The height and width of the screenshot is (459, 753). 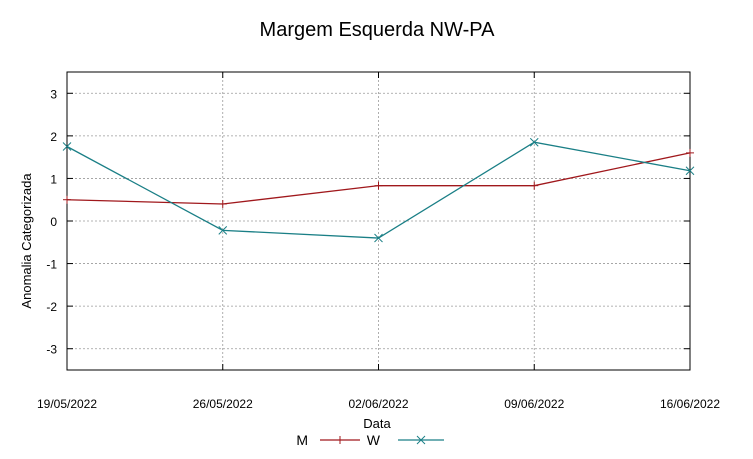 I want to click on x-tick-label: 09/06/2022, so click(x=534, y=404).